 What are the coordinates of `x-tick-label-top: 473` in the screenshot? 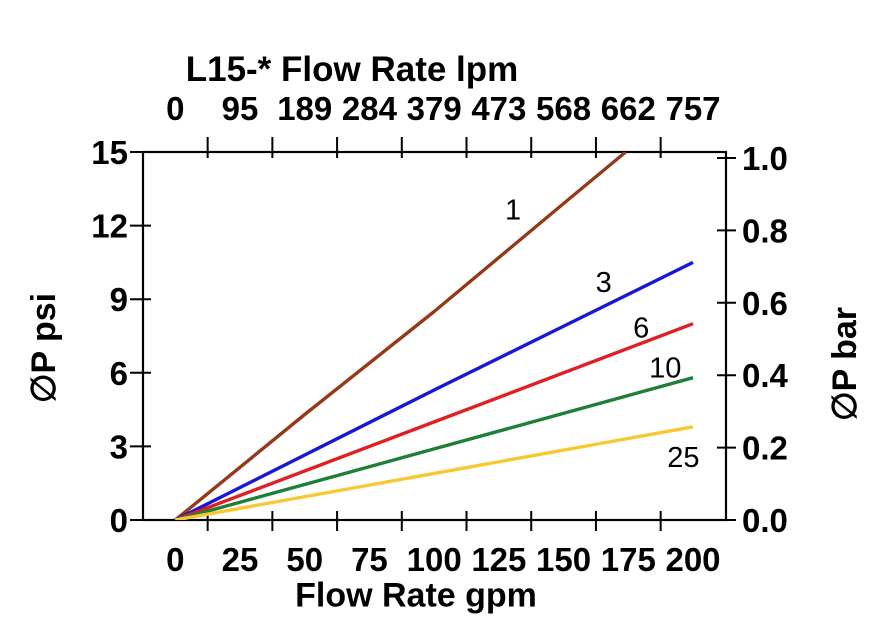 It's located at (498, 108).